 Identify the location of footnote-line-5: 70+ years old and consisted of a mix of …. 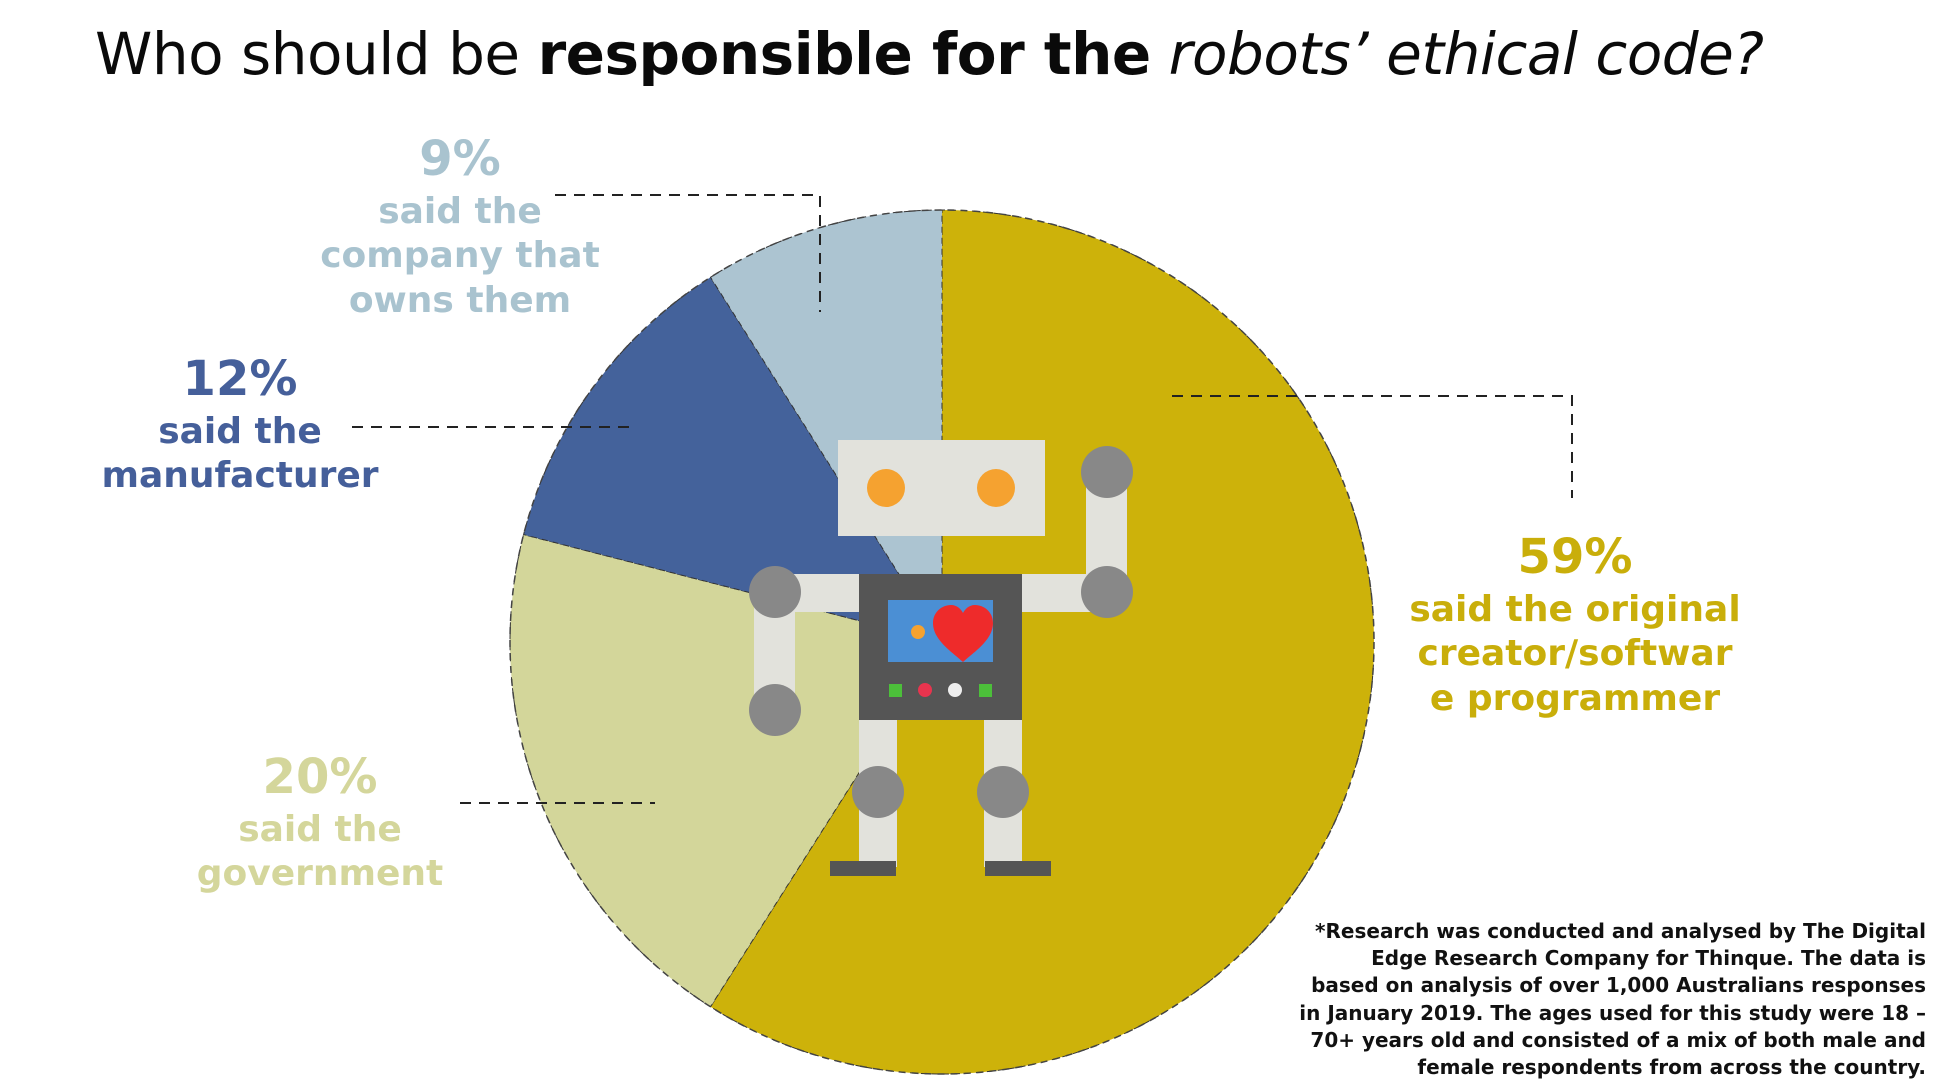
(1618, 1039).